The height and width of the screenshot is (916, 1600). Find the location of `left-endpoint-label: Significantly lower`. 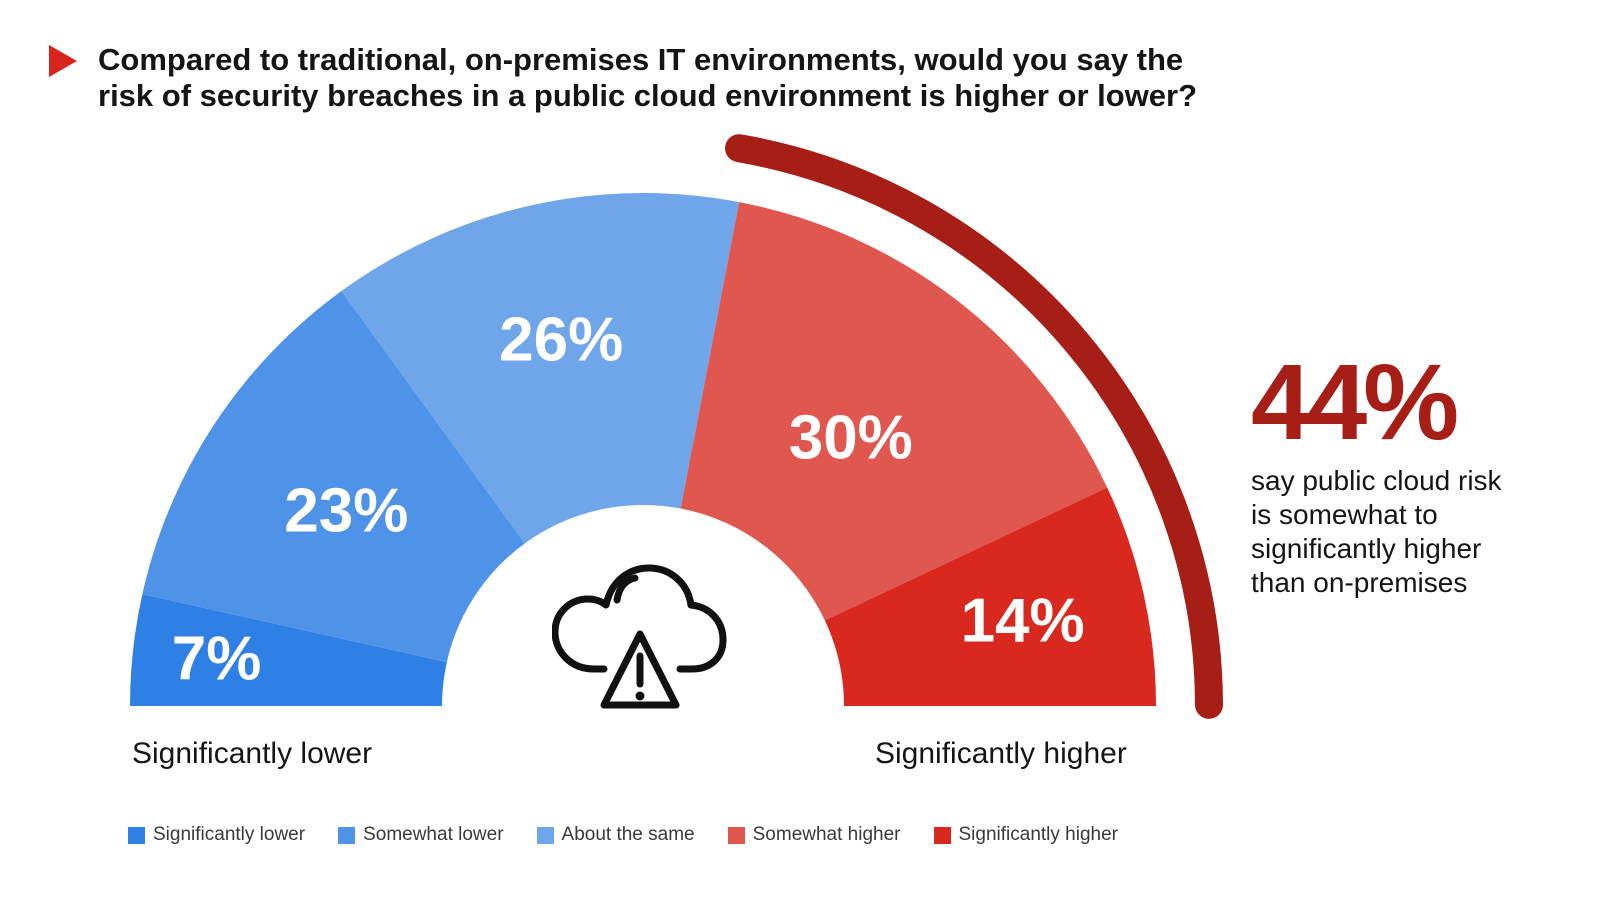

left-endpoint-label: Significantly lower is located at coordinates (252, 753).